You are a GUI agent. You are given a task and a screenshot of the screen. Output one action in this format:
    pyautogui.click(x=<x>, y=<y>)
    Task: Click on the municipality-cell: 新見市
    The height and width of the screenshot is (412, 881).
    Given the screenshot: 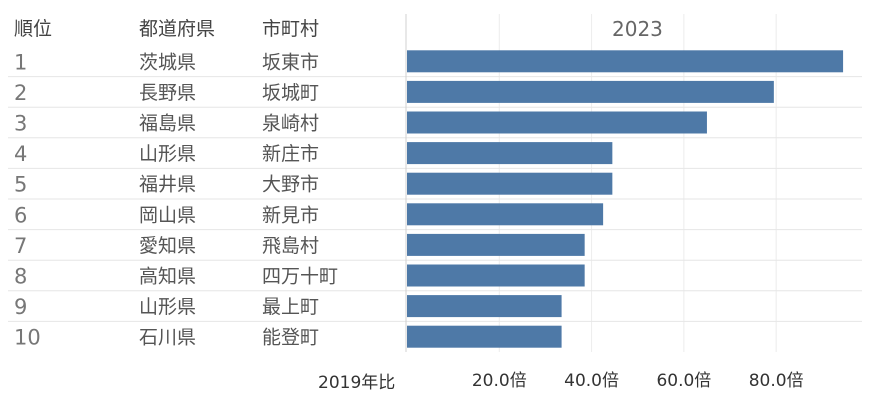 What is the action you would take?
    pyautogui.click(x=290, y=215)
    